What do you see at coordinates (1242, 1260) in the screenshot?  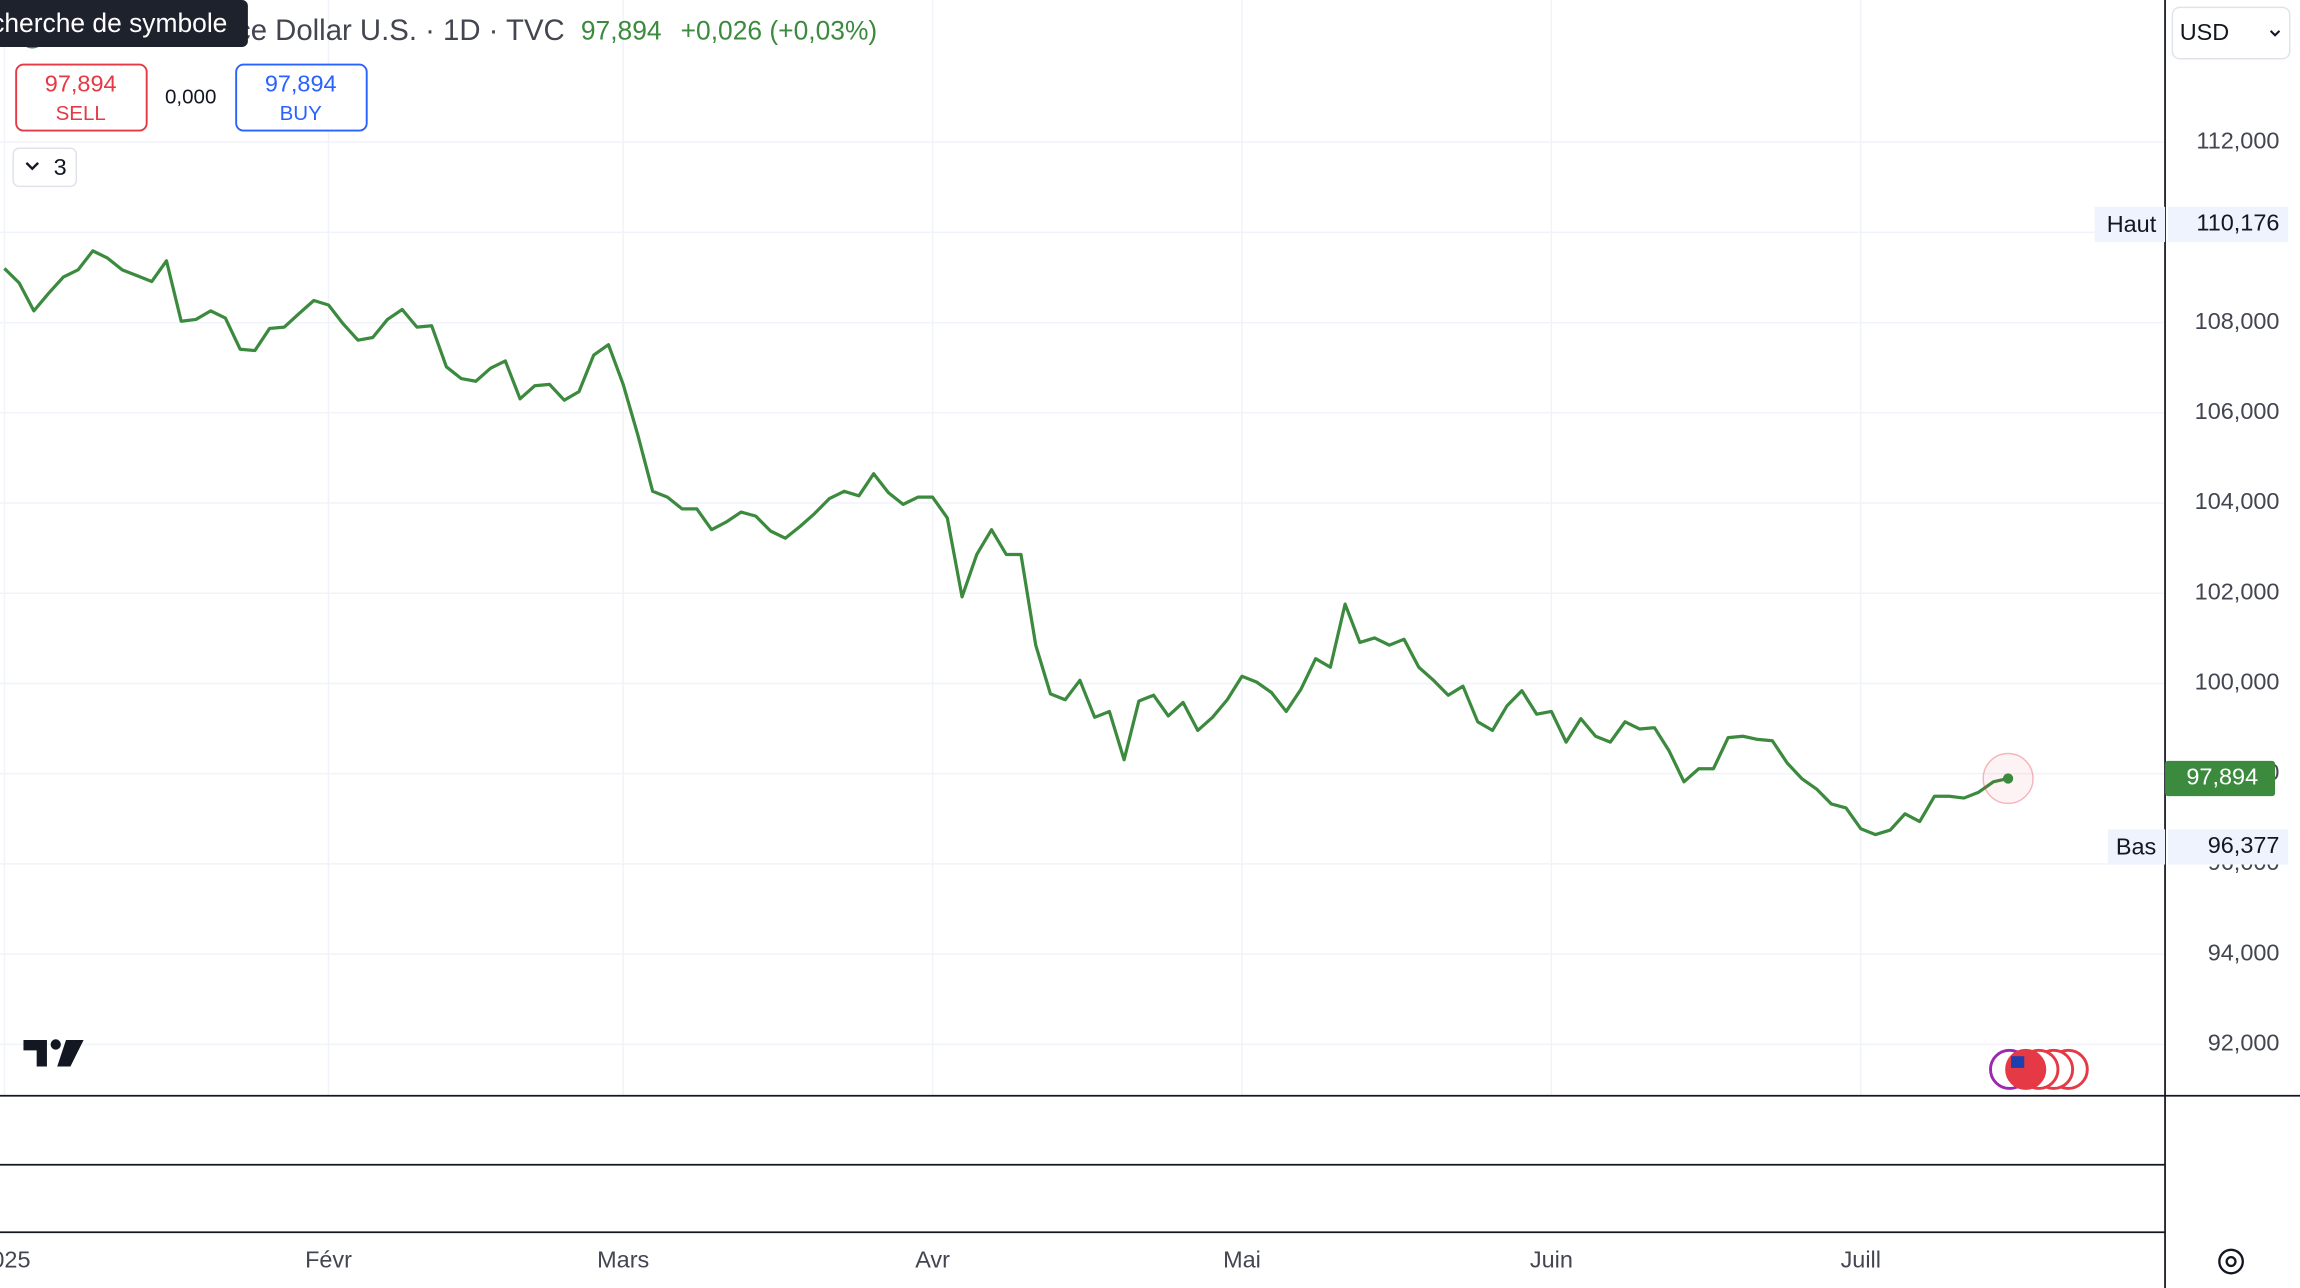 I see `x-tick-label: Mai` at bounding box center [1242, 1260].